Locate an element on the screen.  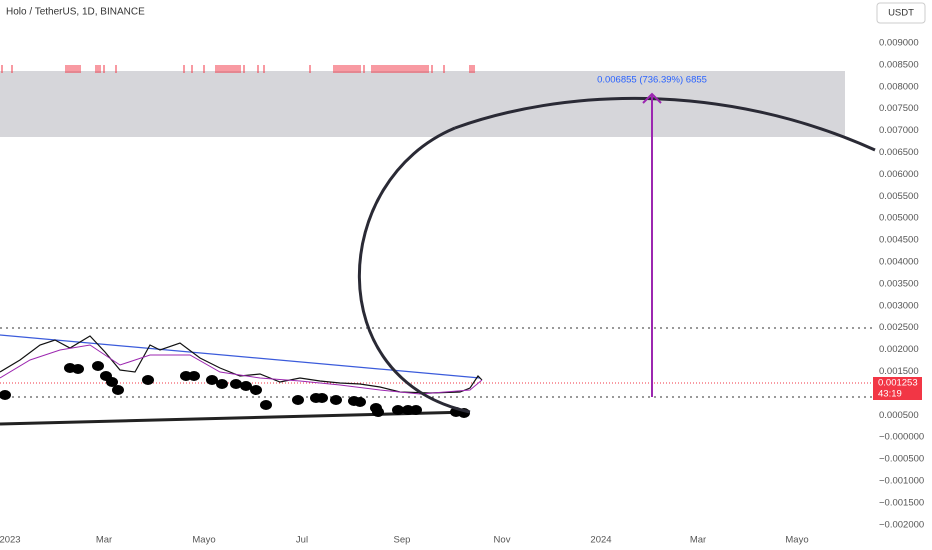
y-tick-label: 0.000500 is located at coordinates (899, 415).